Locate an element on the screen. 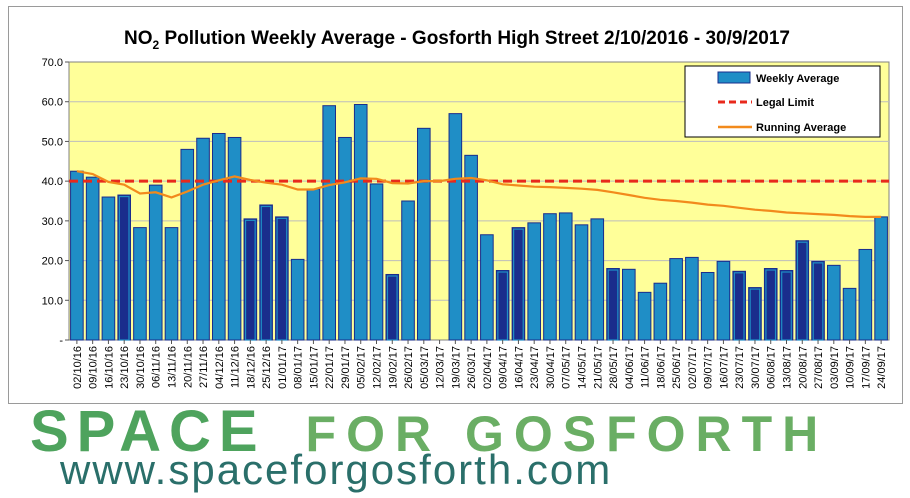  x-tick-label: 04/06/17 is located at coordinates (630, 367).